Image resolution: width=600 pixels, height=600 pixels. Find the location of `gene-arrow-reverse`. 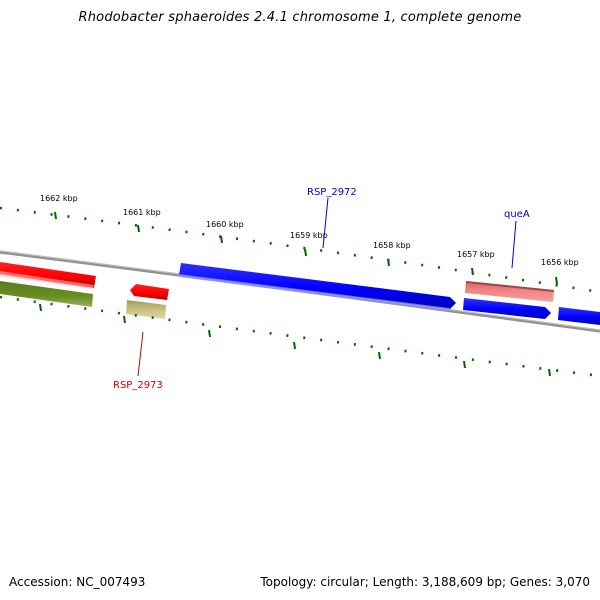

gene-arrow-reverse is located at coordinates (48, 275).